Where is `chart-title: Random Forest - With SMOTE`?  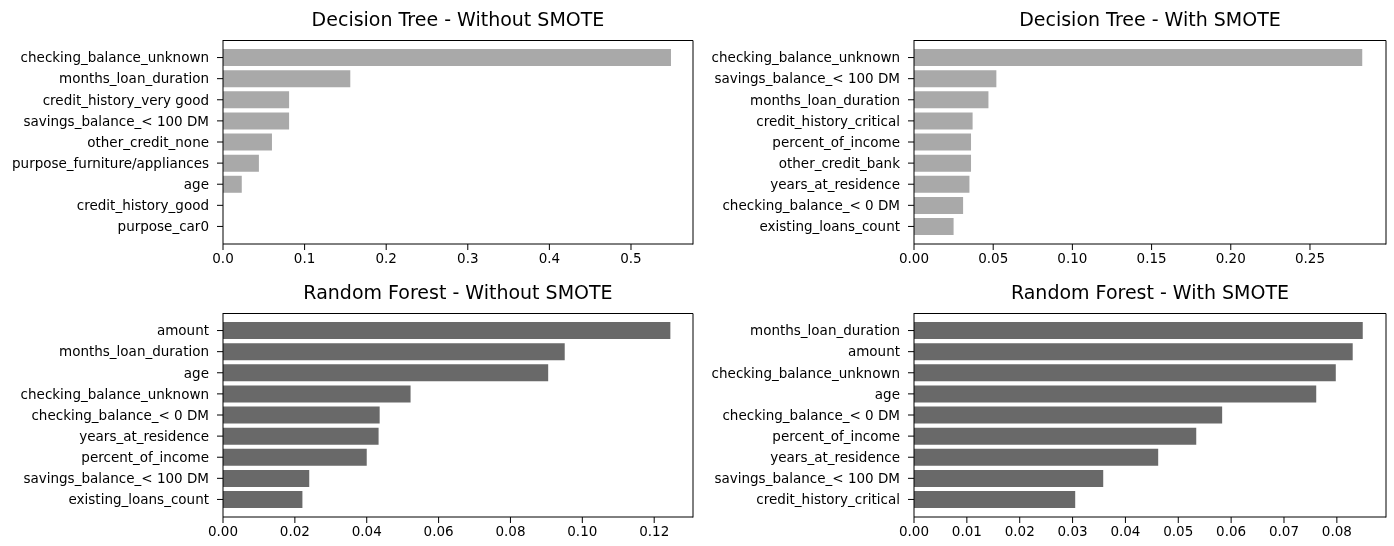 chart-title: Random Forest - With SMOTE is located at coordinates (1150, 292).